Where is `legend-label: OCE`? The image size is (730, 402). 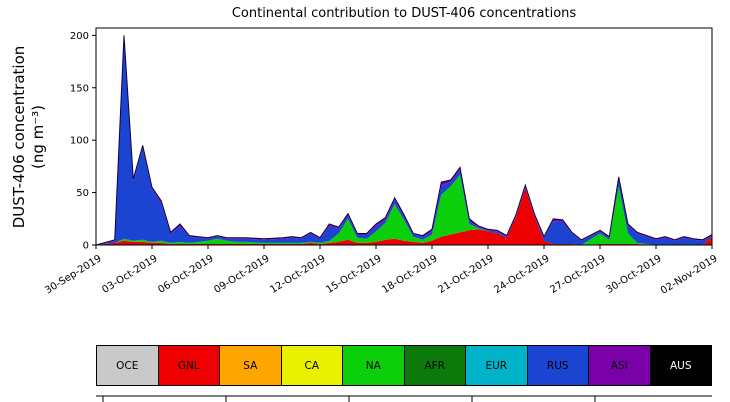 legend-label: OCE is located at coordinates (127, 365).